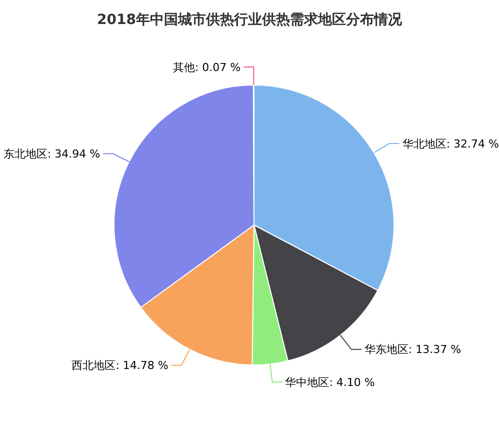 The height and width of the screenshot is (423, 499). I want to click on chart-title: 2018年中国城市供热行业供热需求地区分布情况, so click(250, 19).